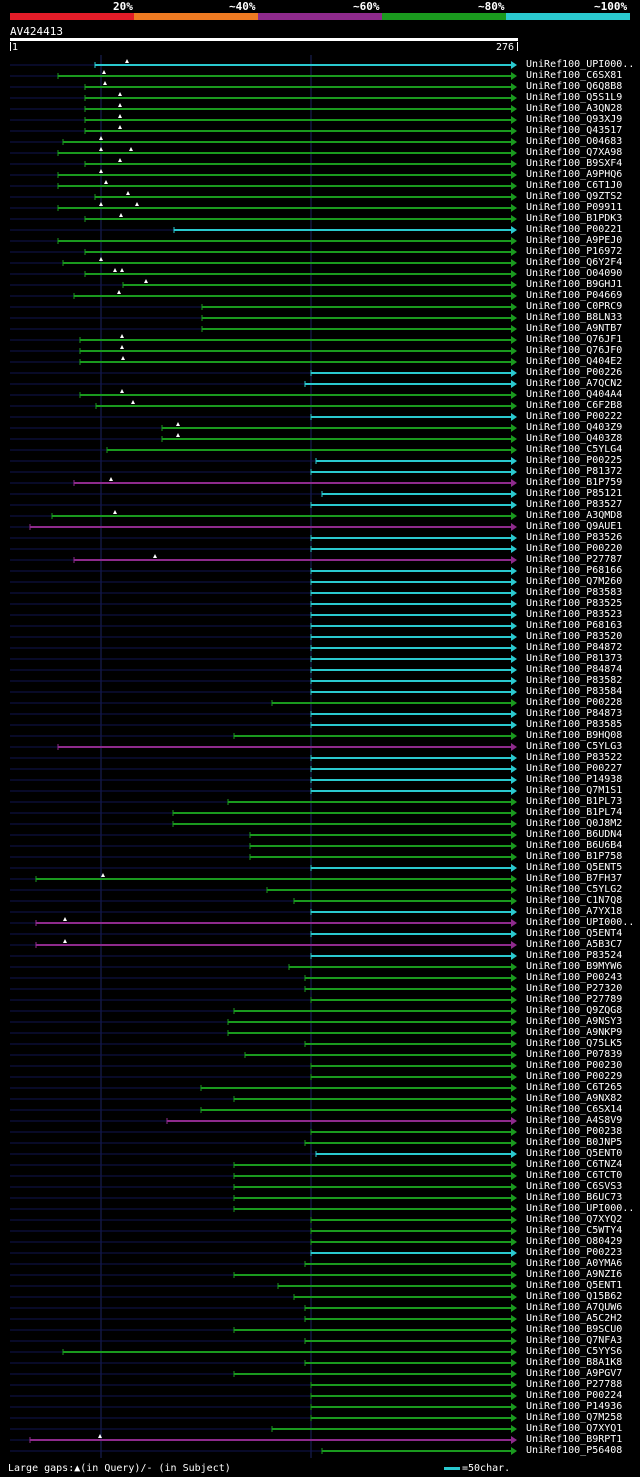 The width and height of the screenshot is (640, 1477). I want to click on hit-label: UniRef100_P85121, so click(574, 493).